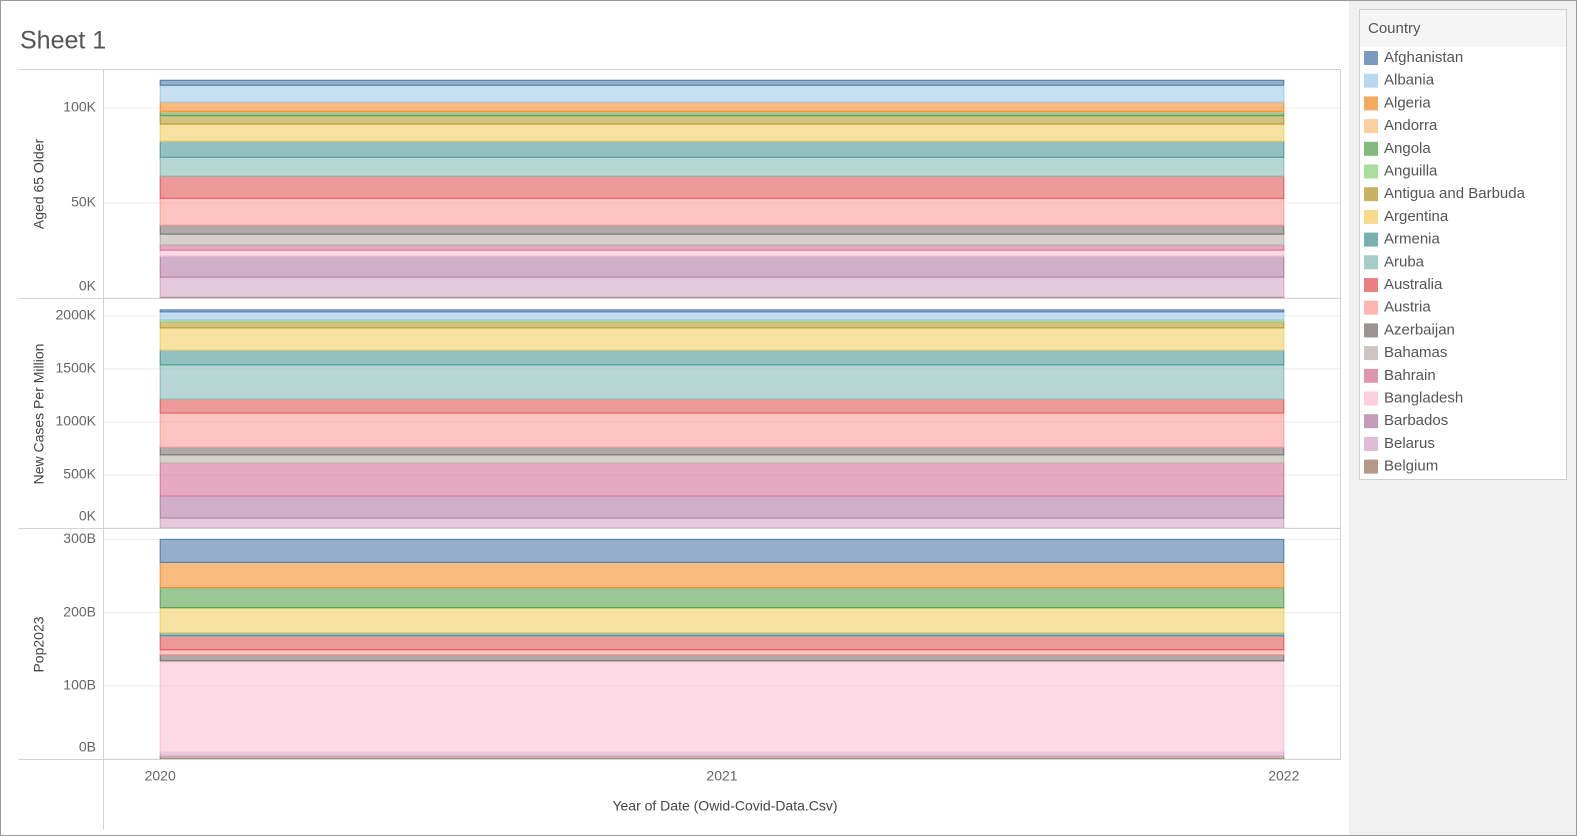 This screenshot has width=1577, height=836. What do you see at coordinates (63, 41) in the screenshot?
I see `chart-title: Sheet 1` at bounding box center [63, 41].